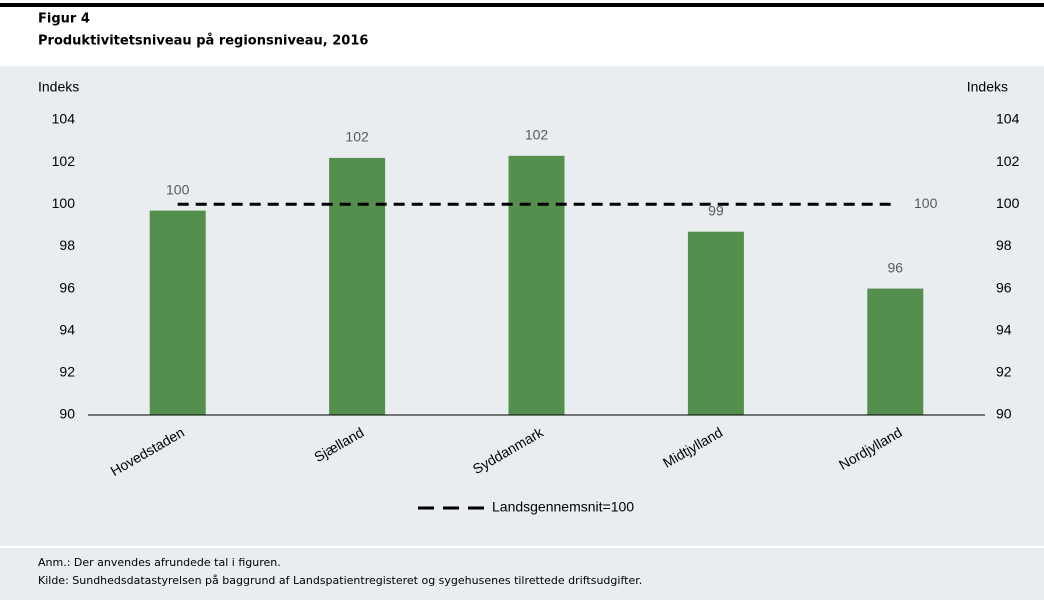 This screenshot has height=600, width=1044. Describe the element at coordinates (896, 267) in the screenshot. I see `data-label: 96` at that location.